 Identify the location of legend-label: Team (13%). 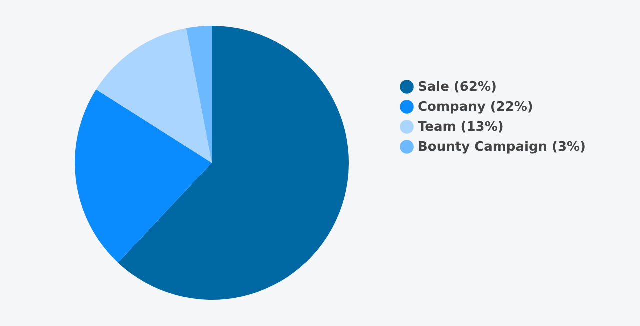
(461, 127).